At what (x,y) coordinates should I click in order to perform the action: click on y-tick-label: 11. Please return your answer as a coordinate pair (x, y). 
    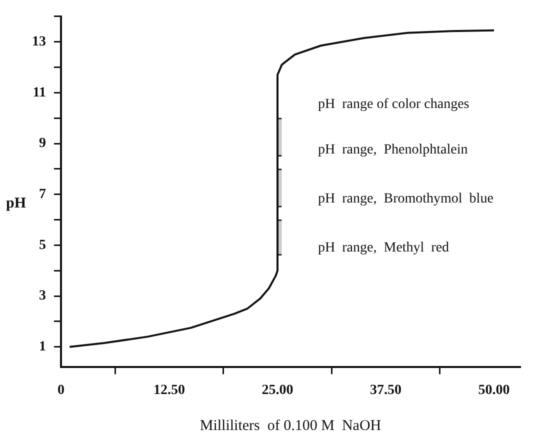
    Looking at the image, I should click on (39, 92).